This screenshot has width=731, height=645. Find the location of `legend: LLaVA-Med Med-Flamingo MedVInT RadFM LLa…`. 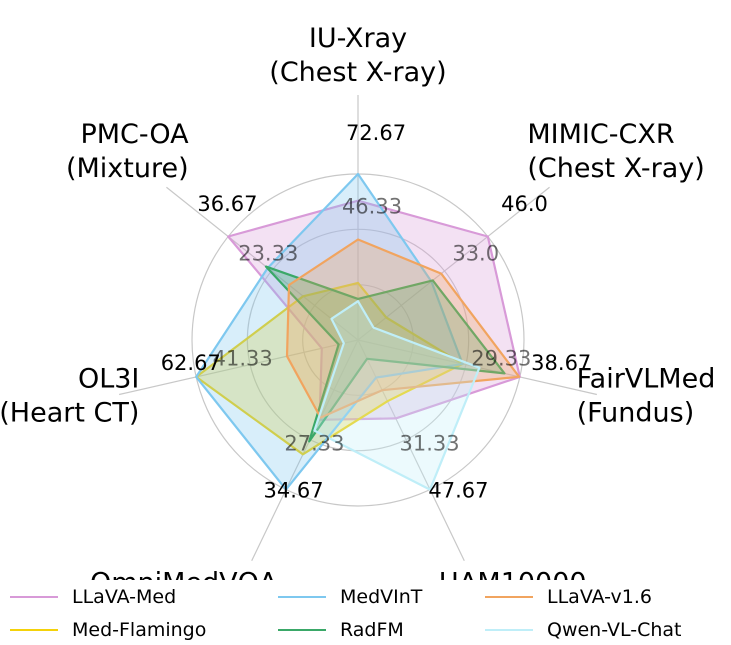

legend: LLaVA-Med Med-Flamingo MedVInT RadFM LLa… is located at coordinates (365, 610).